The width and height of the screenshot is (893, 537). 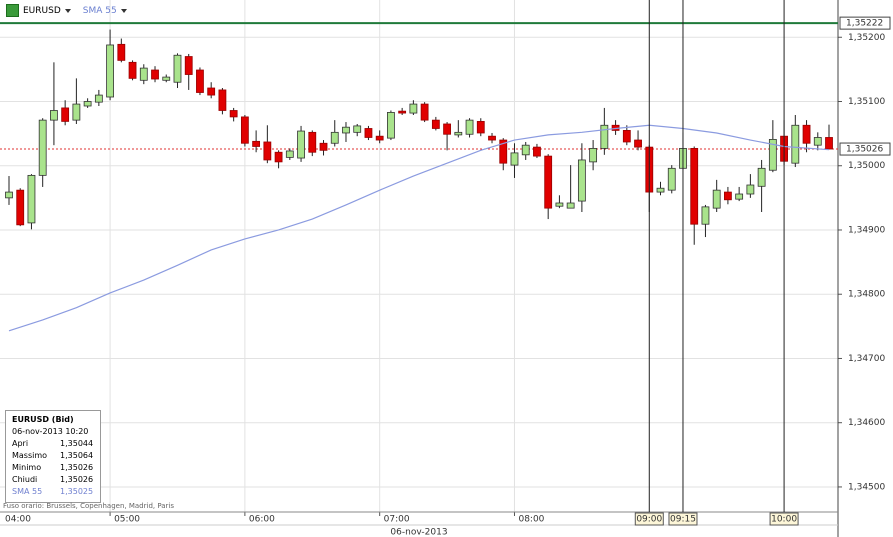 I want to click on info-title: EURUSD (Bid), so click(x=43, y=419).